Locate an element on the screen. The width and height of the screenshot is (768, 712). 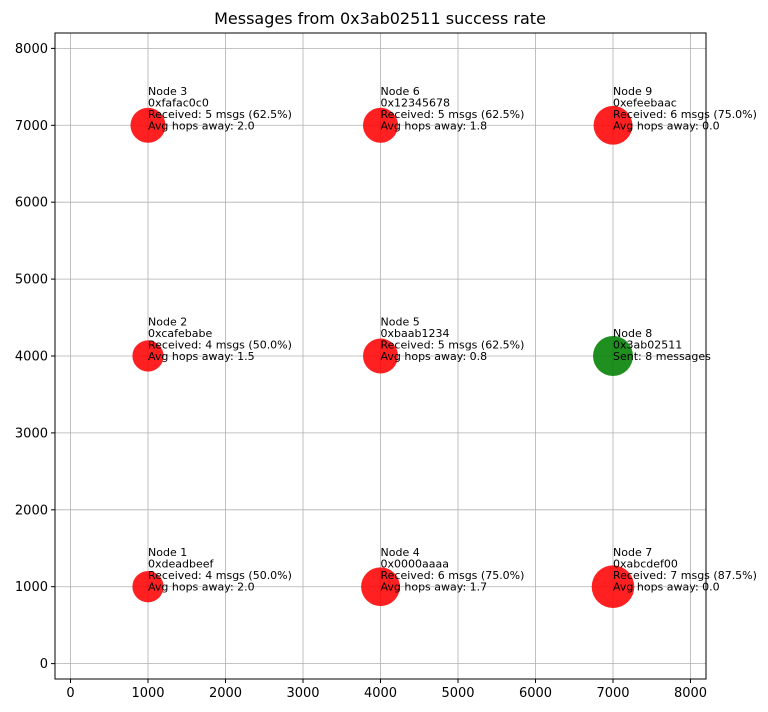
node-annotation-line: Node 2 is located at coordinates (167, 322).